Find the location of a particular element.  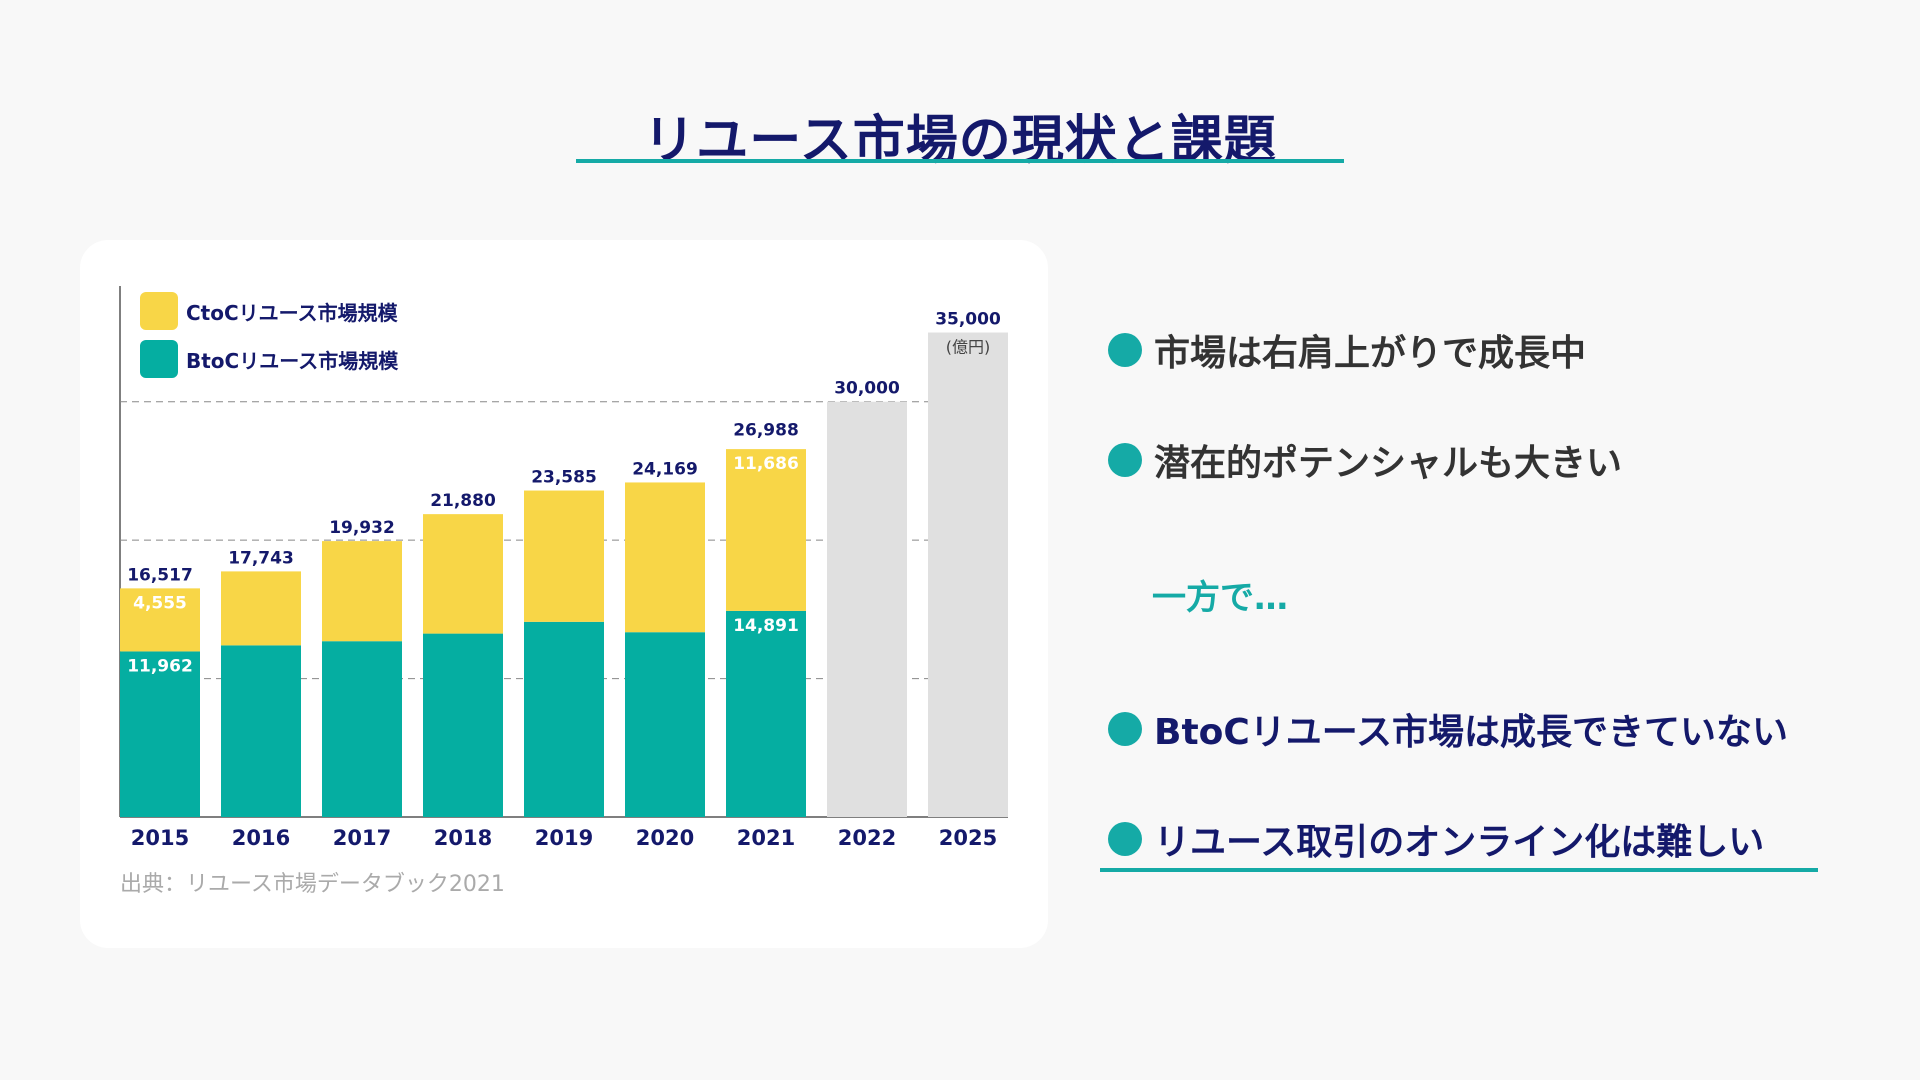

data-label-btoc-2021: 14,891 is located at coordinates (766, 626).